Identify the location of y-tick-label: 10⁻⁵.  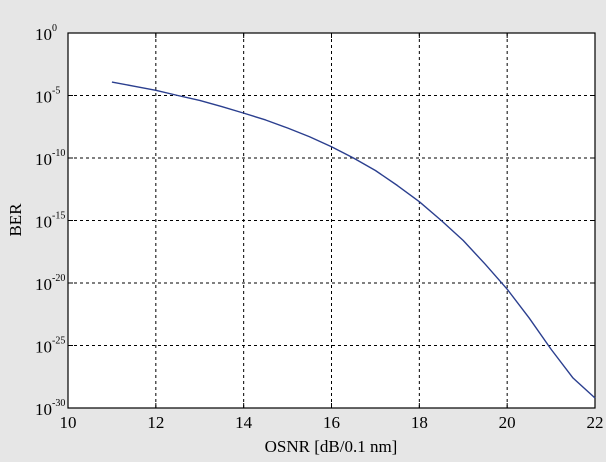
(47, 96).